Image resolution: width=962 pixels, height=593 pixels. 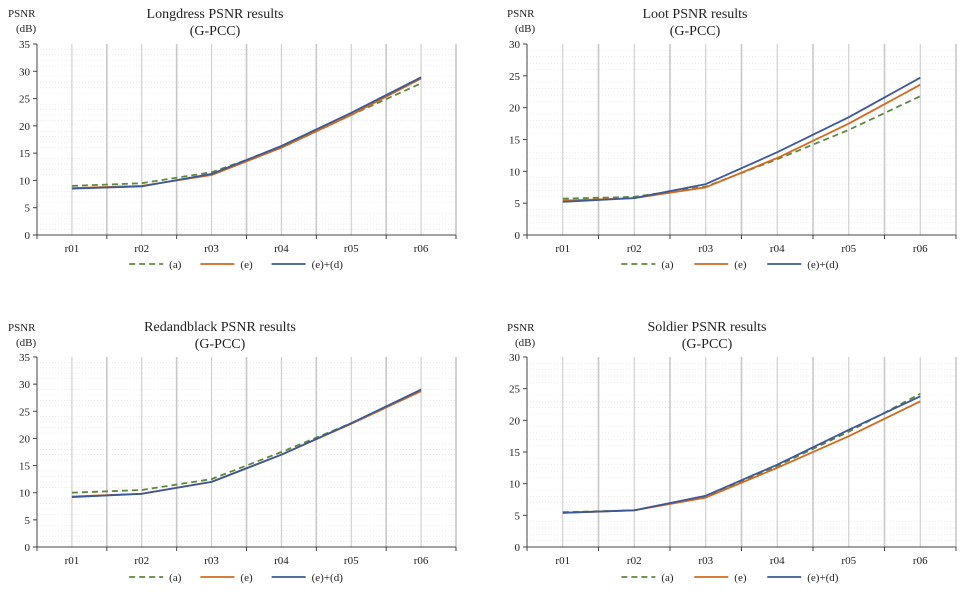 What do you see at coordinates (220, 327) in the screenshot?
I see `chart-title: Redandblack PSNR results` at bounding box center [220, 327].